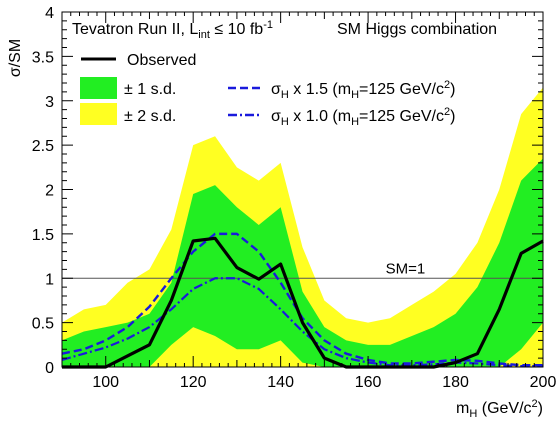 This screenshot has width=560, height=429. I want to click on chart-title-combination: SM Higgs combination, so click(417, 29).